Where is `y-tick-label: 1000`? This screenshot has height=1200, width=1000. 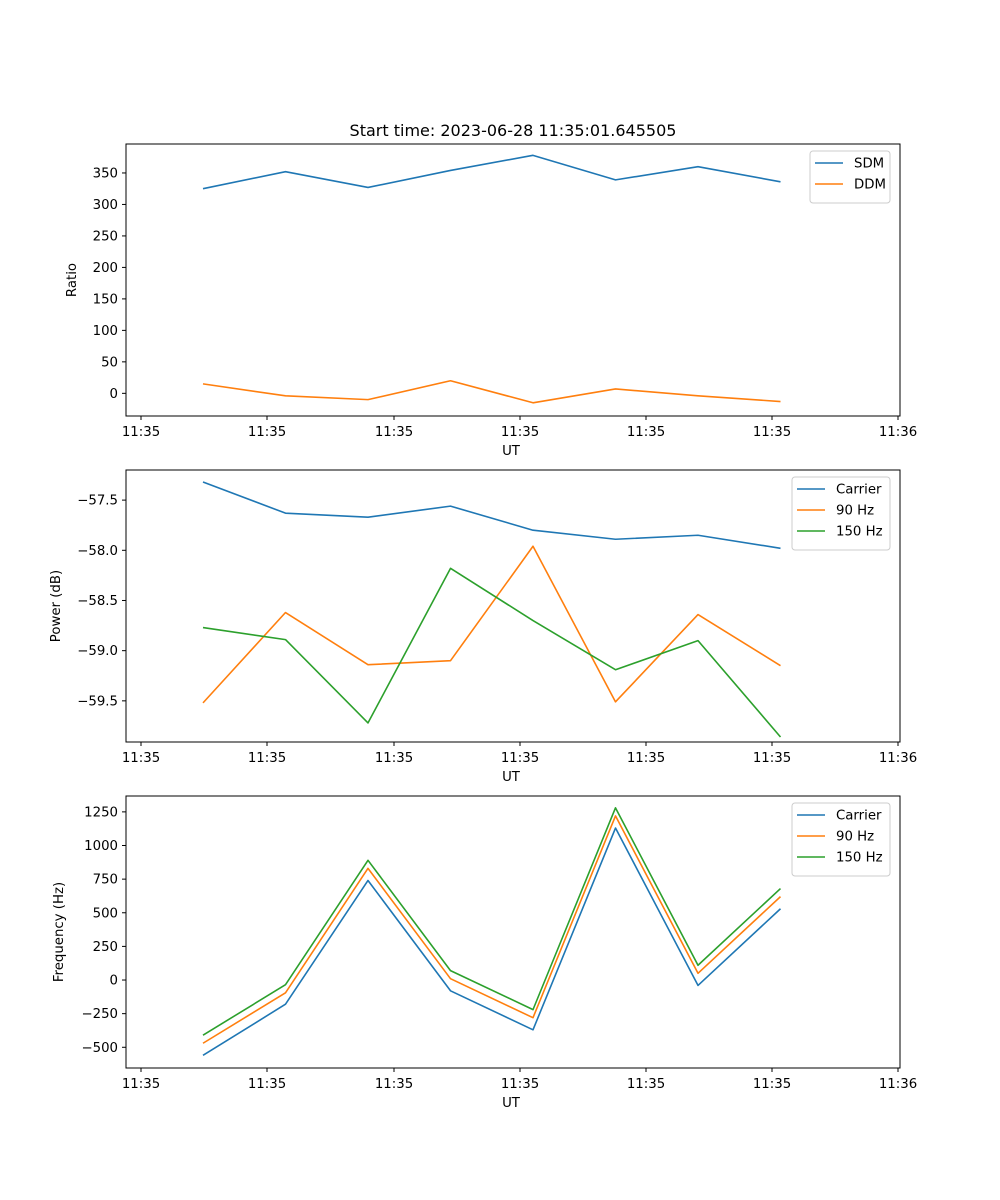
y-tick-label: 1000 is located at coordinates (101, 846).